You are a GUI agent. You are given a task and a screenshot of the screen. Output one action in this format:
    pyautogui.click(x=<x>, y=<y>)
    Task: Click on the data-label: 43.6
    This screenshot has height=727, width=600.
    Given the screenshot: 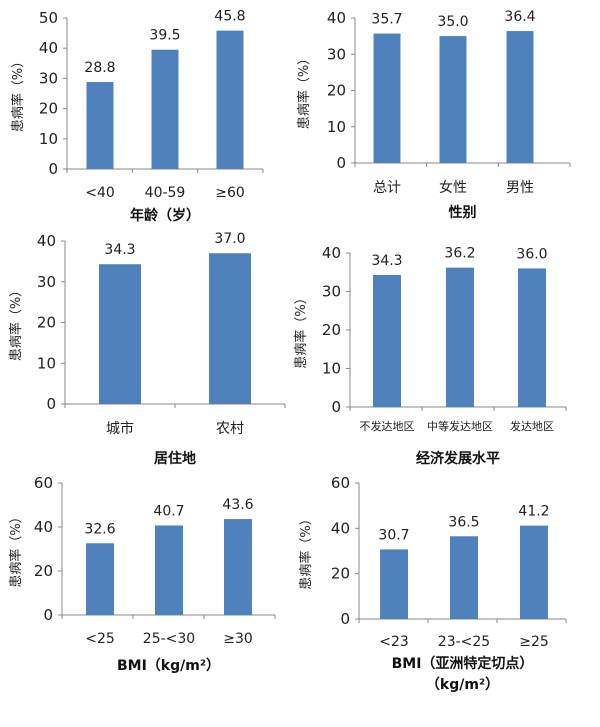 What is the action you would take?
    pyautogui.click(x=237, y=505)
    